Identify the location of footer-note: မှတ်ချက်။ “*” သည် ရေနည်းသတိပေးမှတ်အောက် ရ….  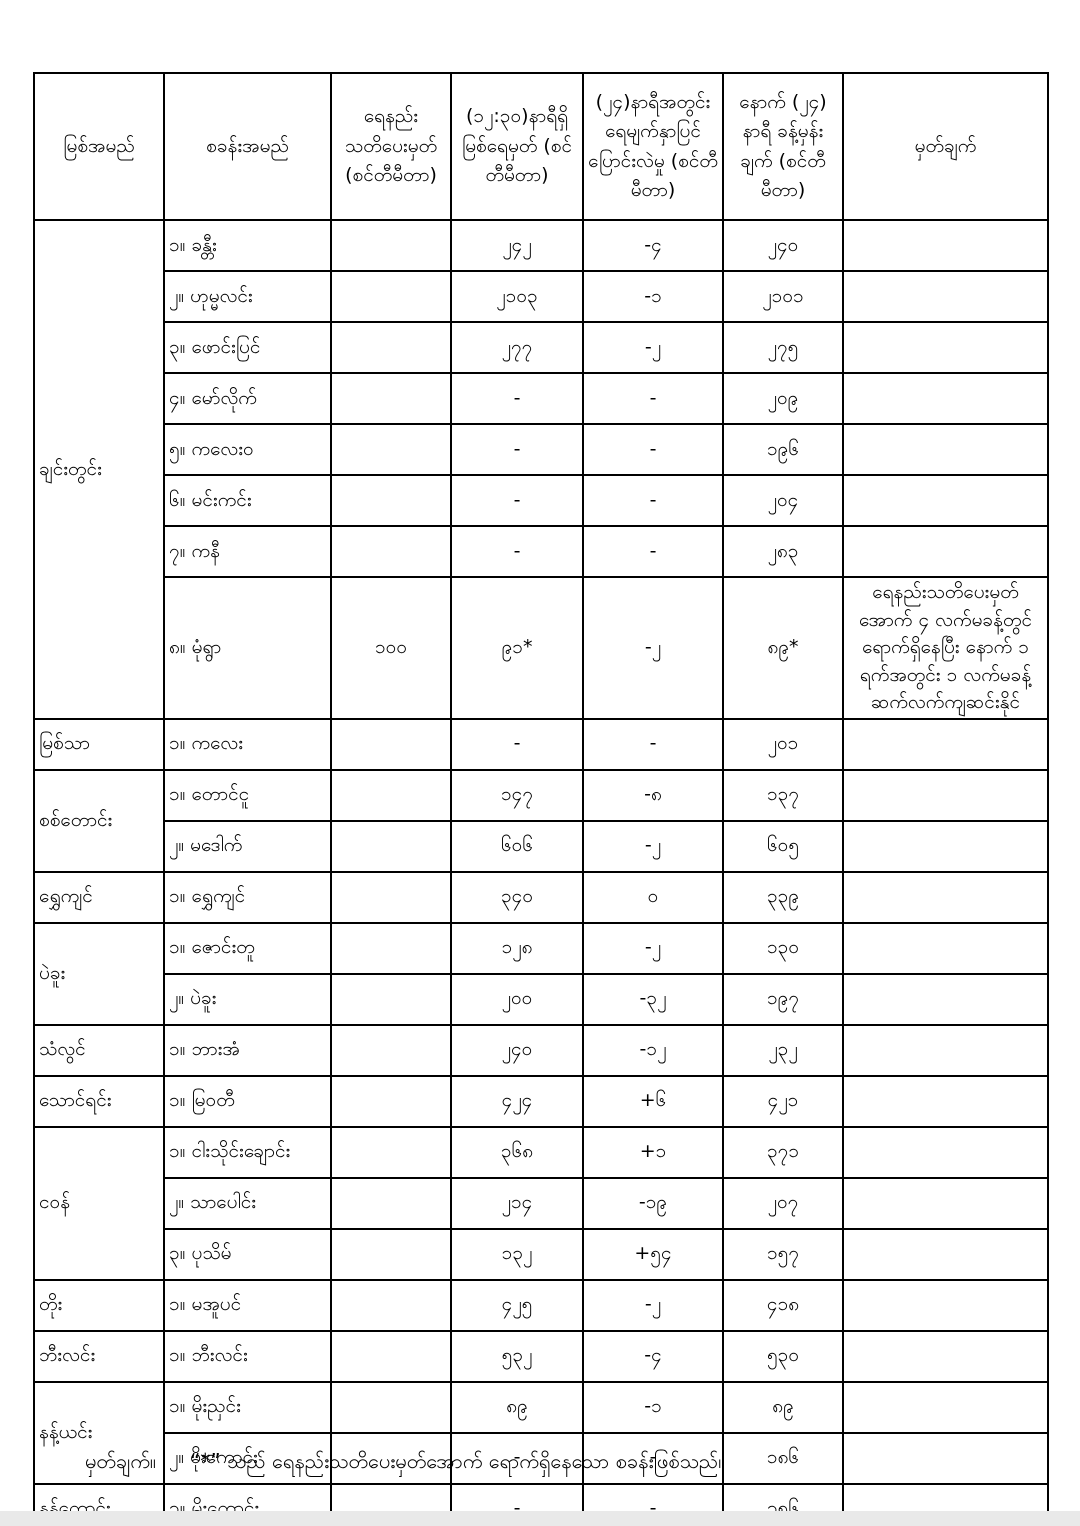
(404, 1461).